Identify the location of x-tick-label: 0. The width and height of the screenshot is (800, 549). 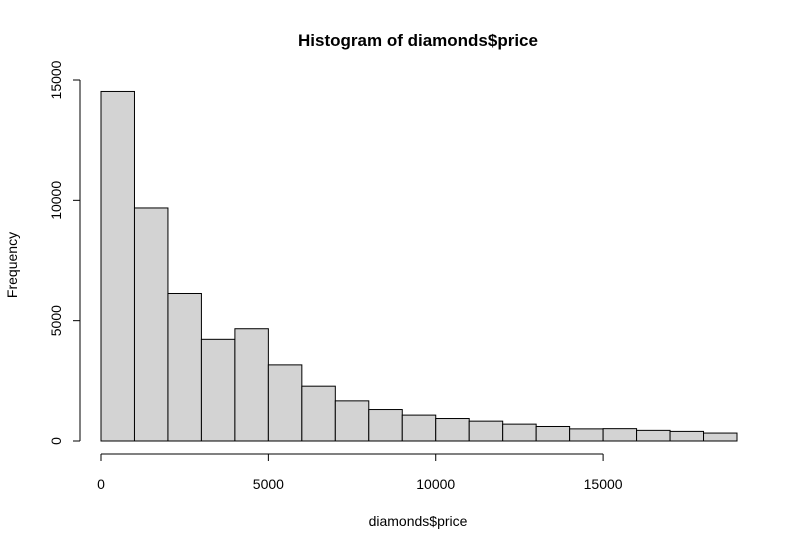
(101, 484).